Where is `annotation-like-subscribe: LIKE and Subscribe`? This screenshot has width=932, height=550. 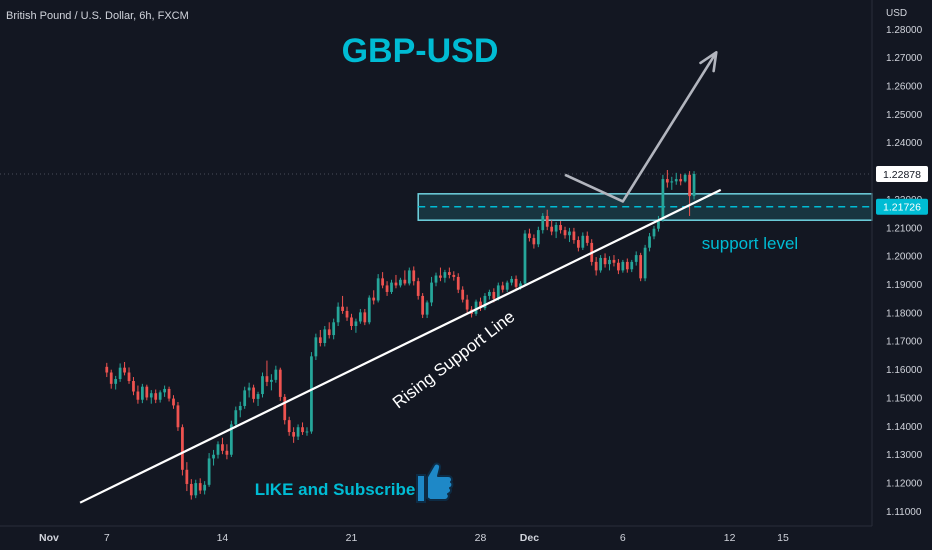 annotation-like-subscribe: LIKE and Subscribe is located at coordinates (335, 489).